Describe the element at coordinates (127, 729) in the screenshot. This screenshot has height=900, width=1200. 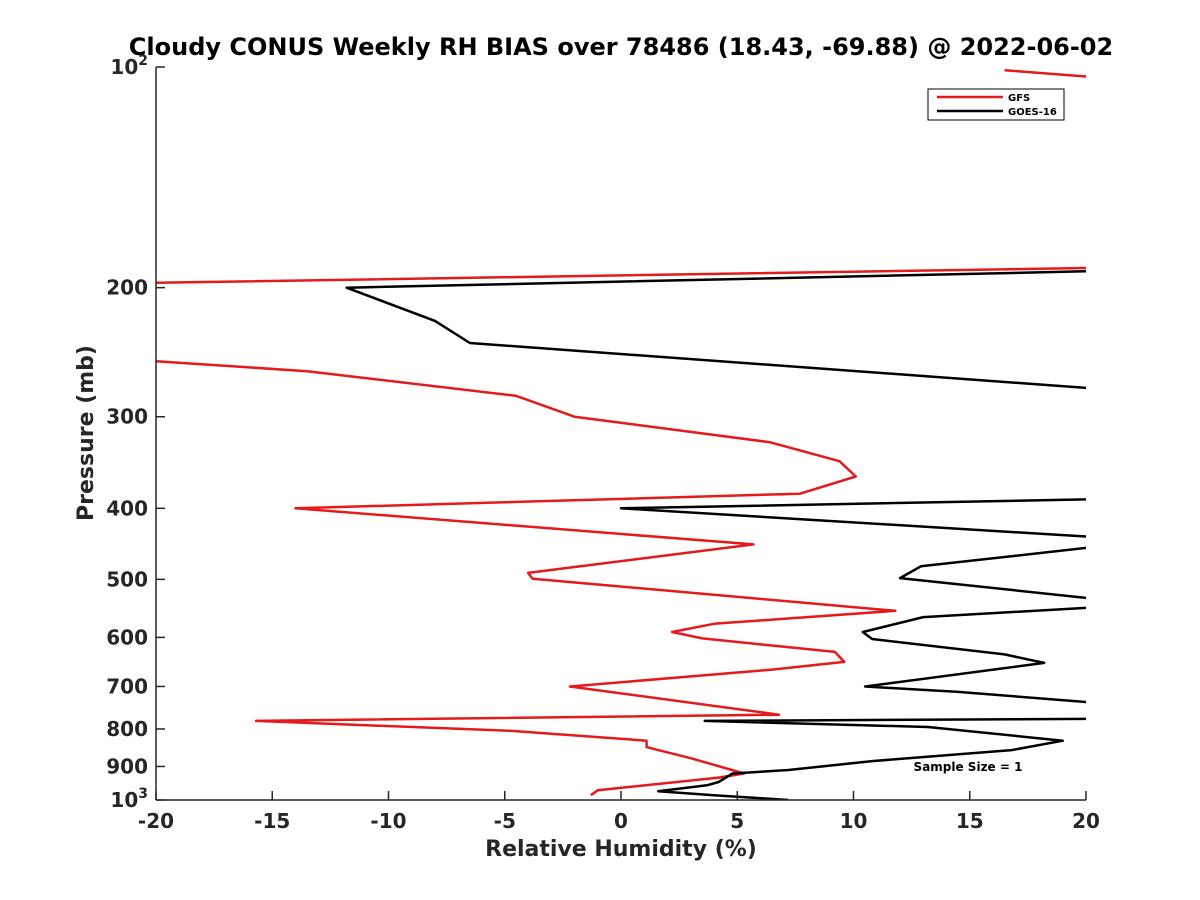
I see `y-tick-label: 800` at that location.